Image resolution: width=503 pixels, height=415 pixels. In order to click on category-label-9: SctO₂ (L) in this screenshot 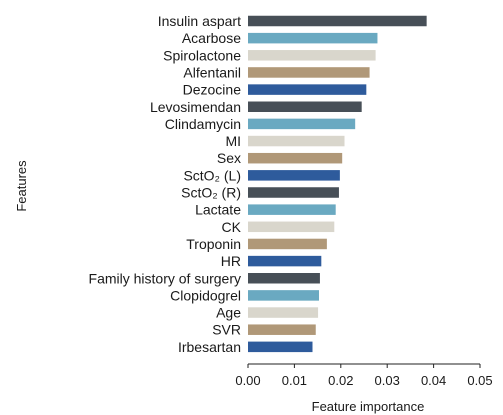, I will do `click(212, 175)`.